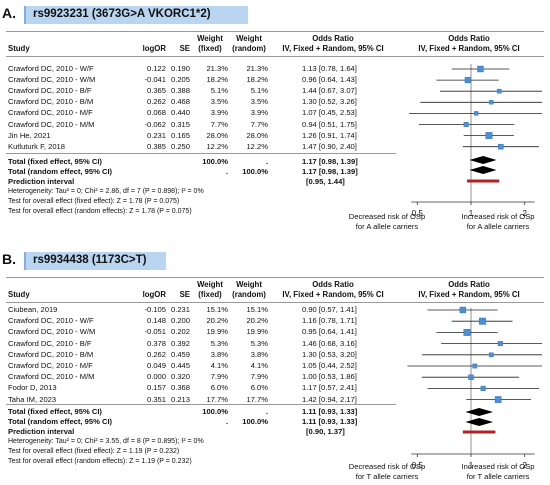  What do you see at coordinates (217, 309) in the screenshot?
I see `study-weight-fixed: 15.1%` at bounding box center [217, 309].